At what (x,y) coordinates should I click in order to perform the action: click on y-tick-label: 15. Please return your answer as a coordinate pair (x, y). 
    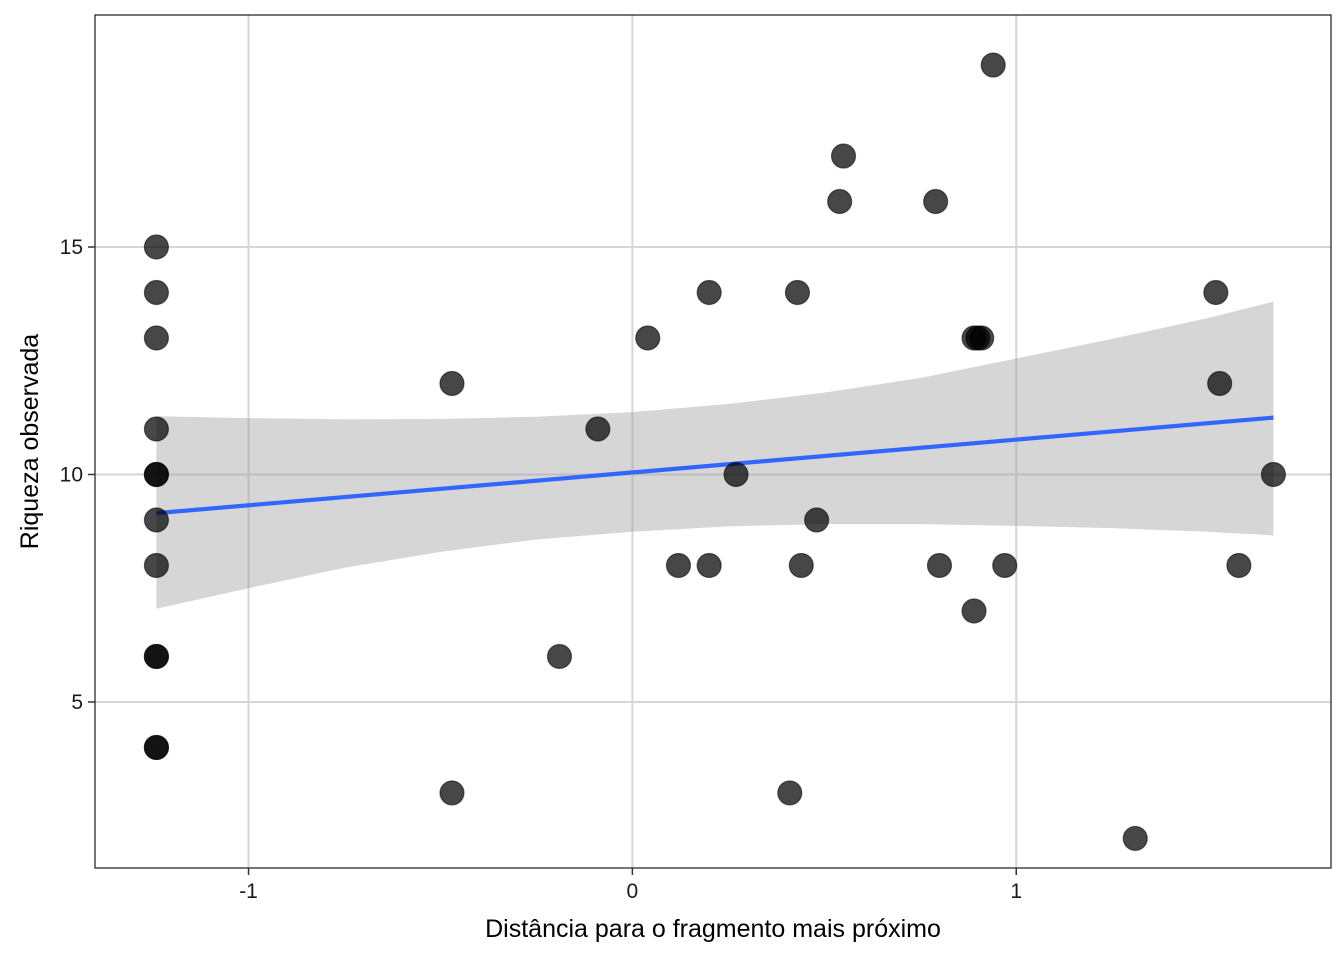
    Looking at the image, I should click on (71, 247).